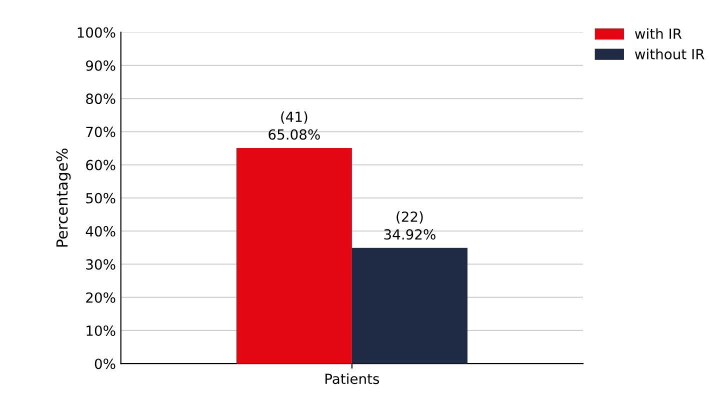 Image resolution: width=711 pixels, height=404 pixels. I want to click on legend-label: with IR, so click(658, 33).